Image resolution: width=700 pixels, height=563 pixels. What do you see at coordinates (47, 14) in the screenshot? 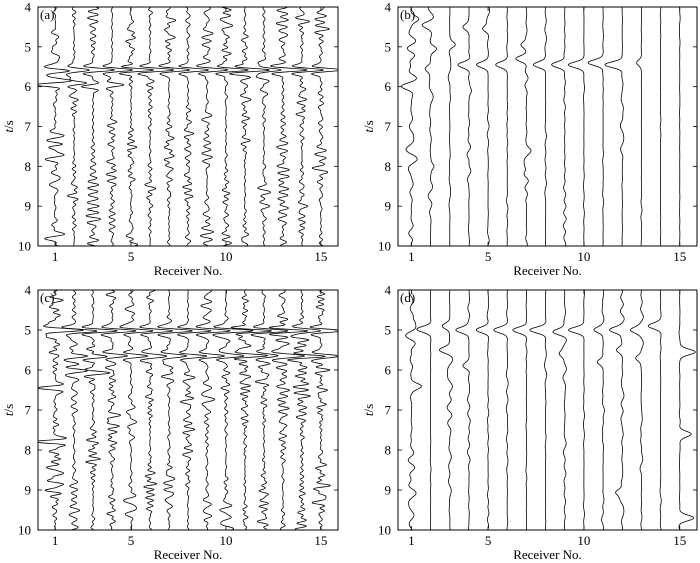
I see `panel-label: (a)` at bounding box center [47, 14].